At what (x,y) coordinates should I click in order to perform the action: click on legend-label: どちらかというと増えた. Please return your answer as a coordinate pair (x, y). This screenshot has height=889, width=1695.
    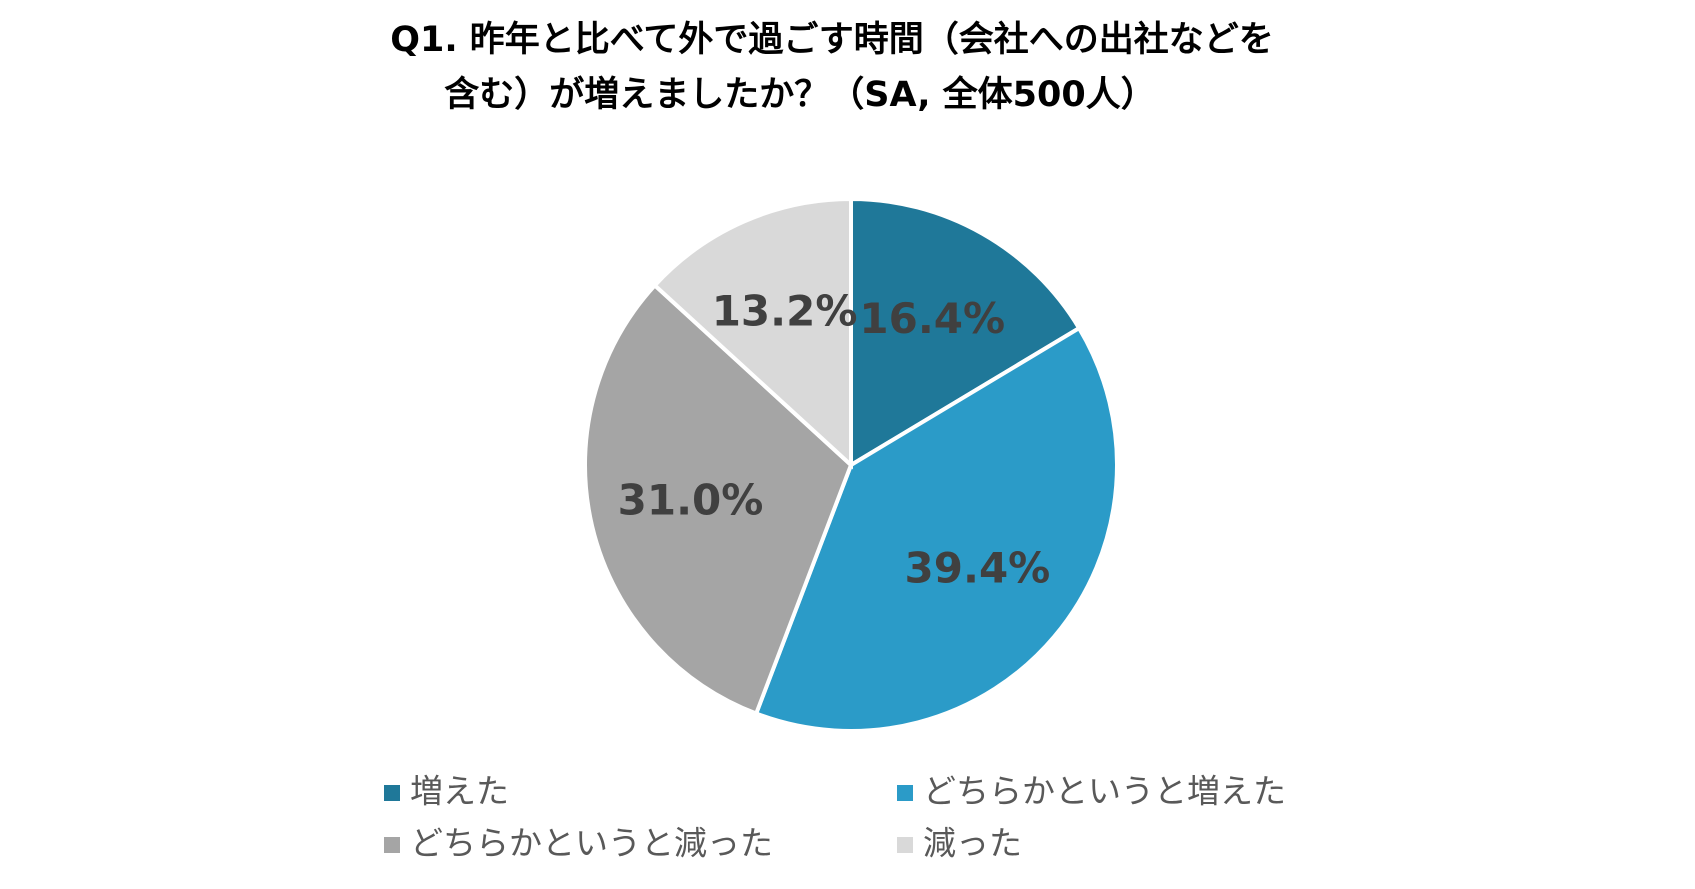
    Looking at the image, I should click on (1104, 791).